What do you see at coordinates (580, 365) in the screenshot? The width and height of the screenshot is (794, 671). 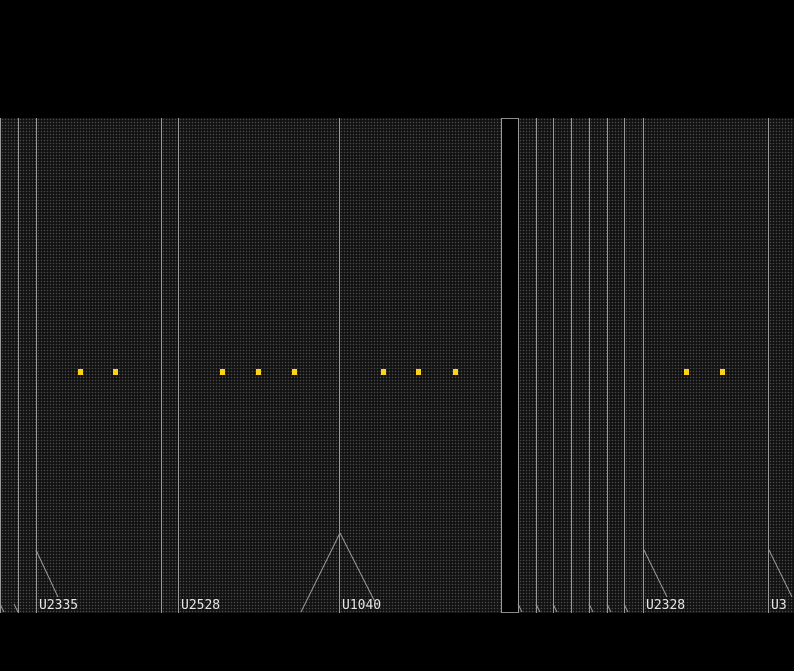 I see `cell-c10` at bounding box center [580, 365].